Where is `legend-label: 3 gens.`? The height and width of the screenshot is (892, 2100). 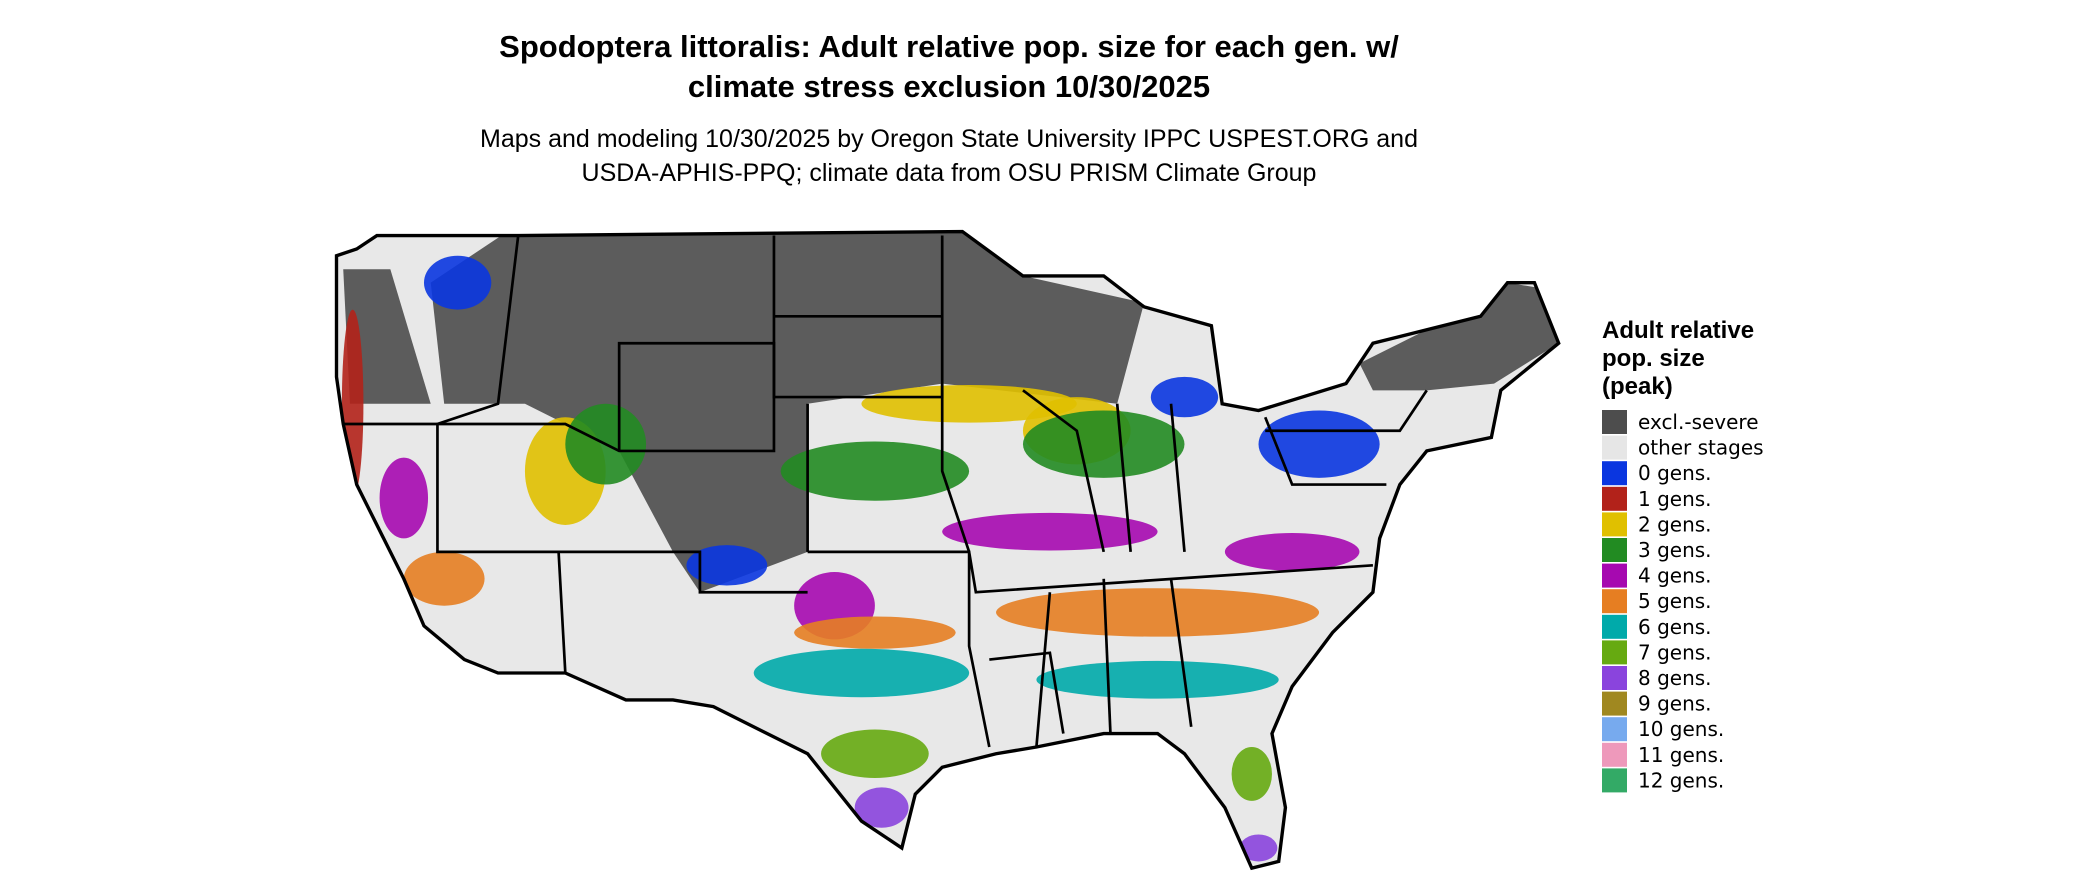 legend-label: 3 gens. is located at coordinates (1675, 550).